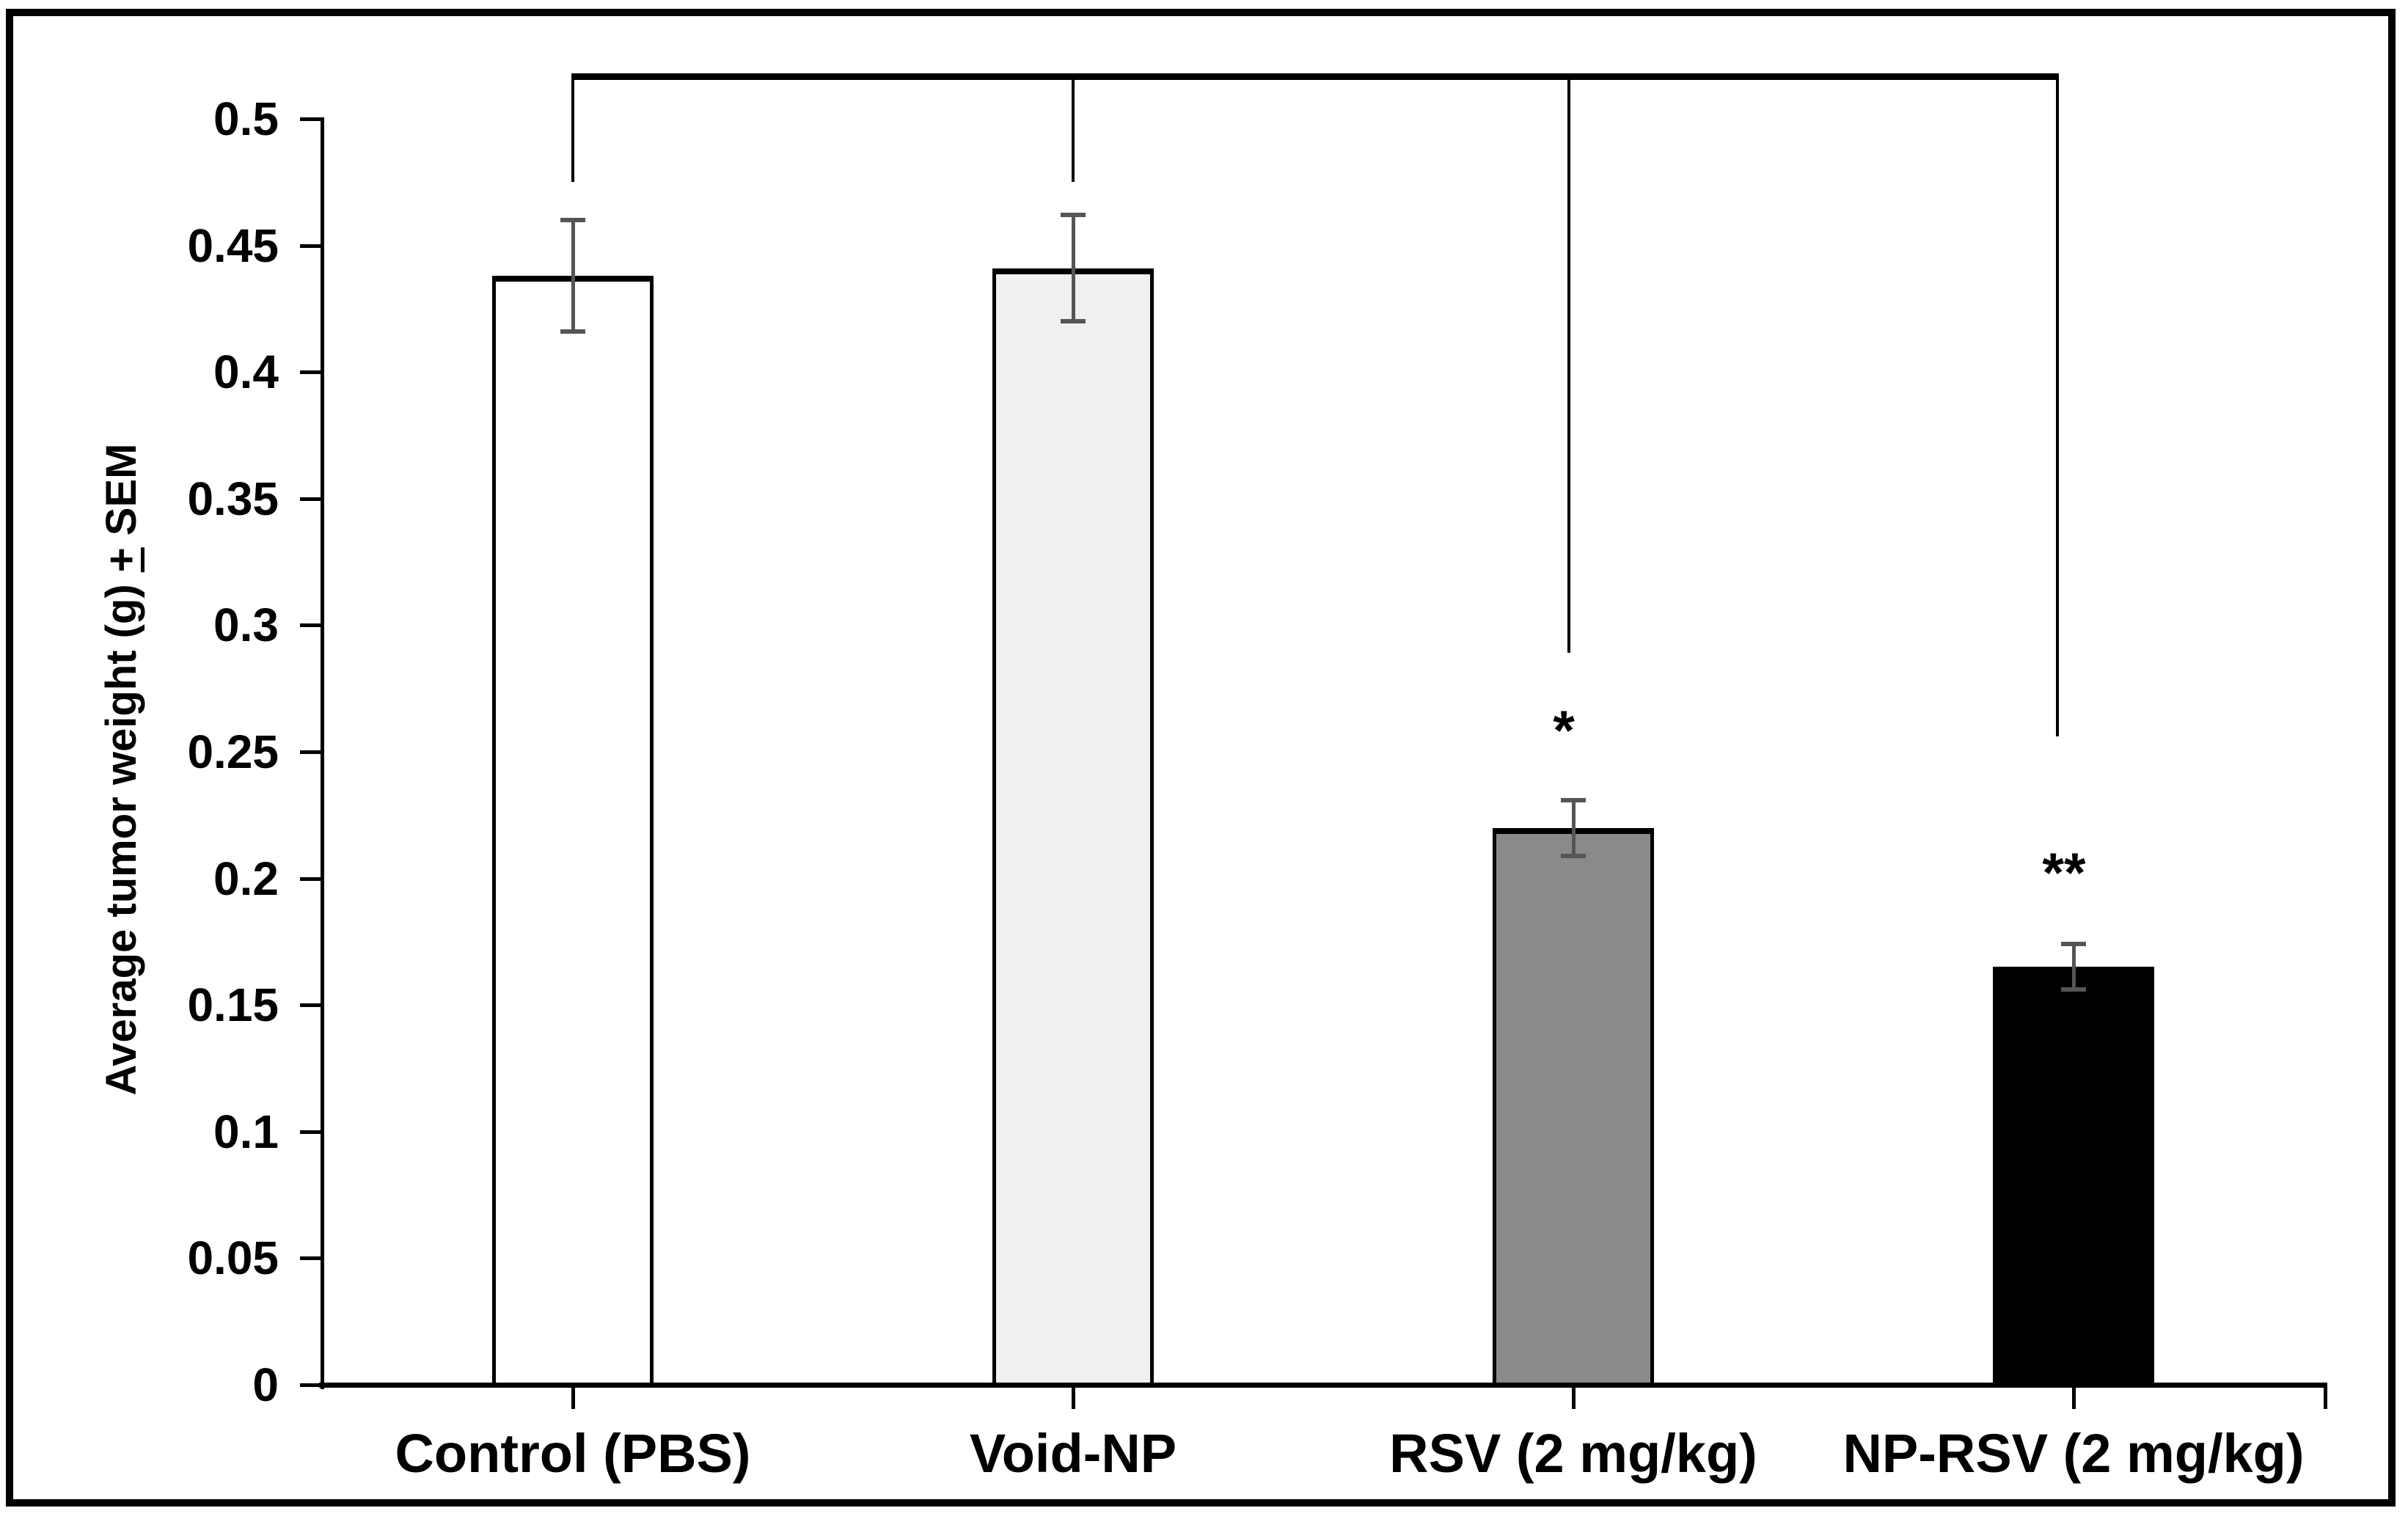 The width and height of the screenshot is (2408, 1519). I want to click on y-tick-label: 0.15, so click(233, 1004).